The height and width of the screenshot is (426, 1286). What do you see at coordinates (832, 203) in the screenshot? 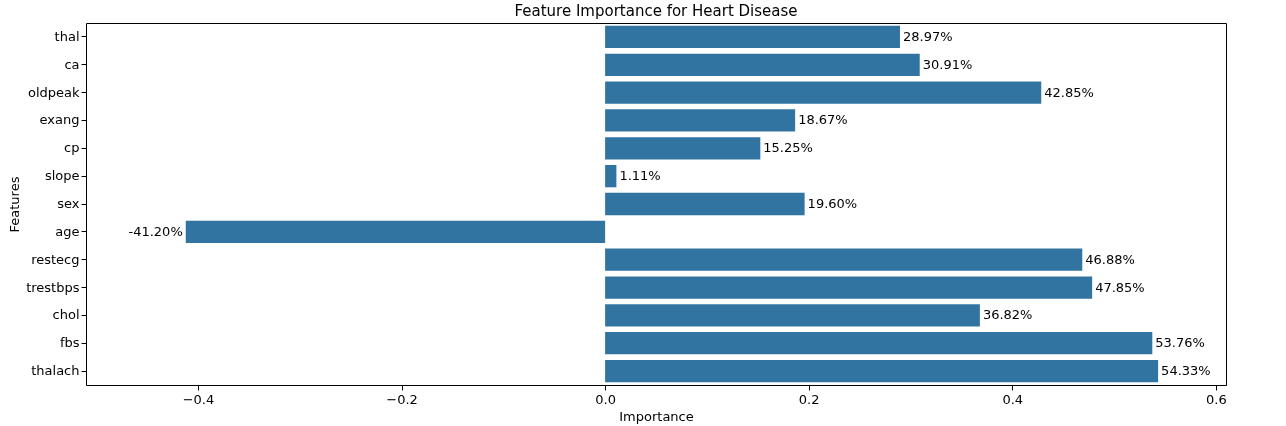
I see `data-label: 19.60%` at bounding box center [832, 203].